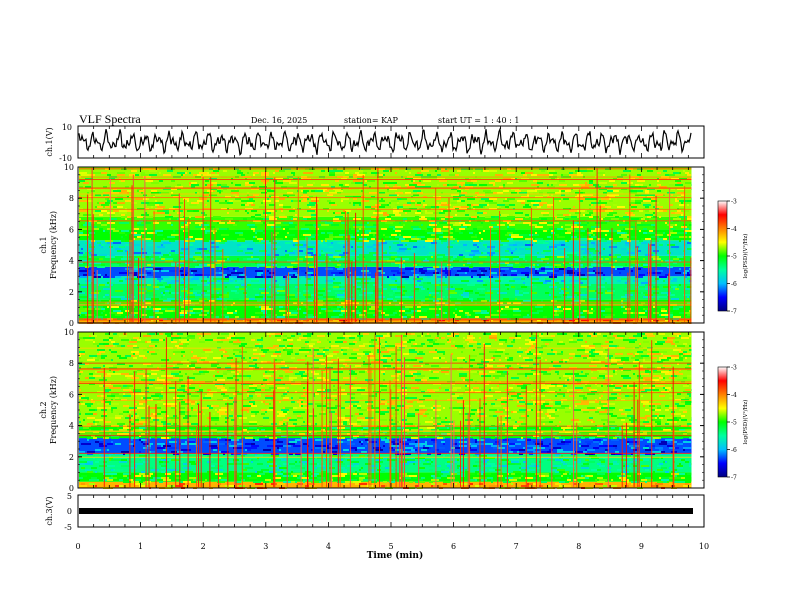 This screenshot has width=792, height=612. I want to click on ch3-ytick-bottom: -5, so click(68, 527).